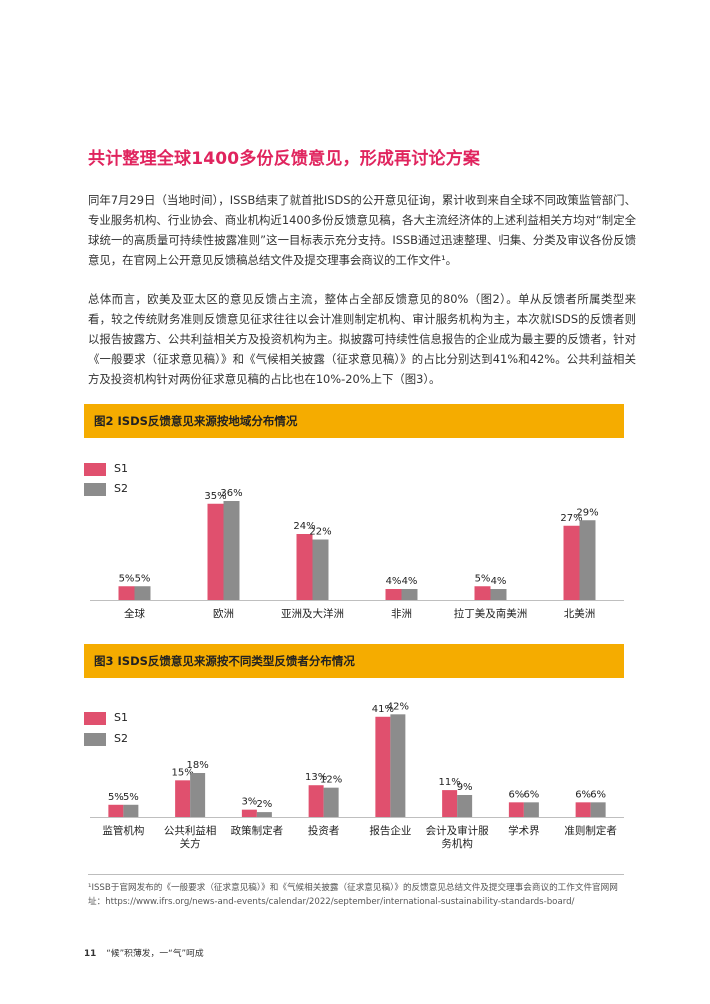 This screenshot has height=1004, width=710. I want to click on category-label: 关方, so click(190, 843).